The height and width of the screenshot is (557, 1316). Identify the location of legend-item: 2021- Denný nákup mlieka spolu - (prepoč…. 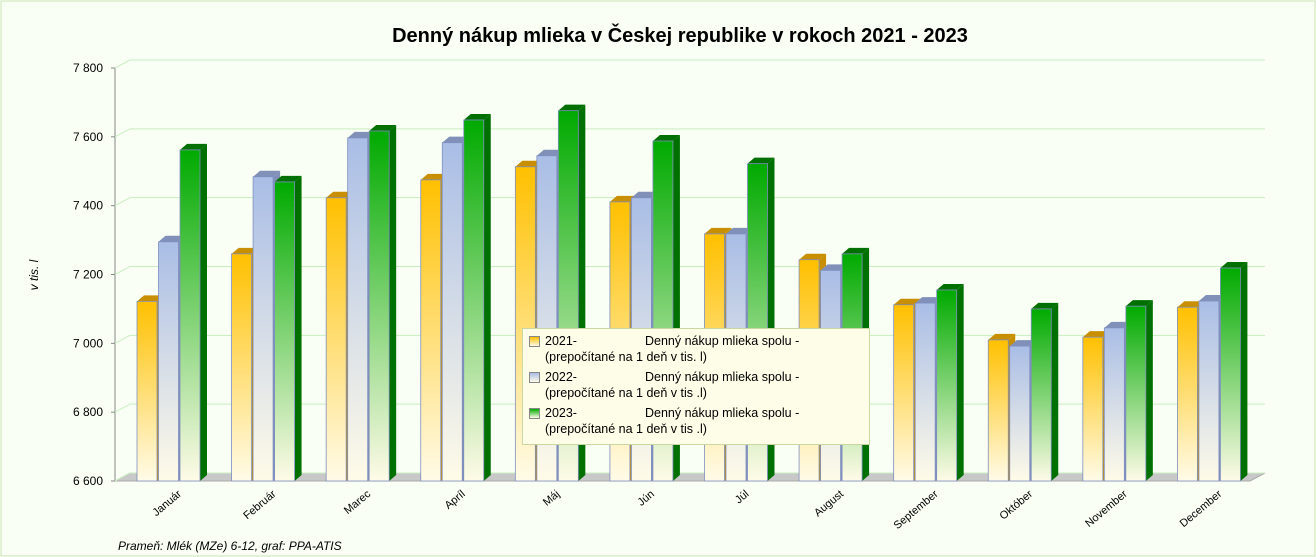
(696, 349).